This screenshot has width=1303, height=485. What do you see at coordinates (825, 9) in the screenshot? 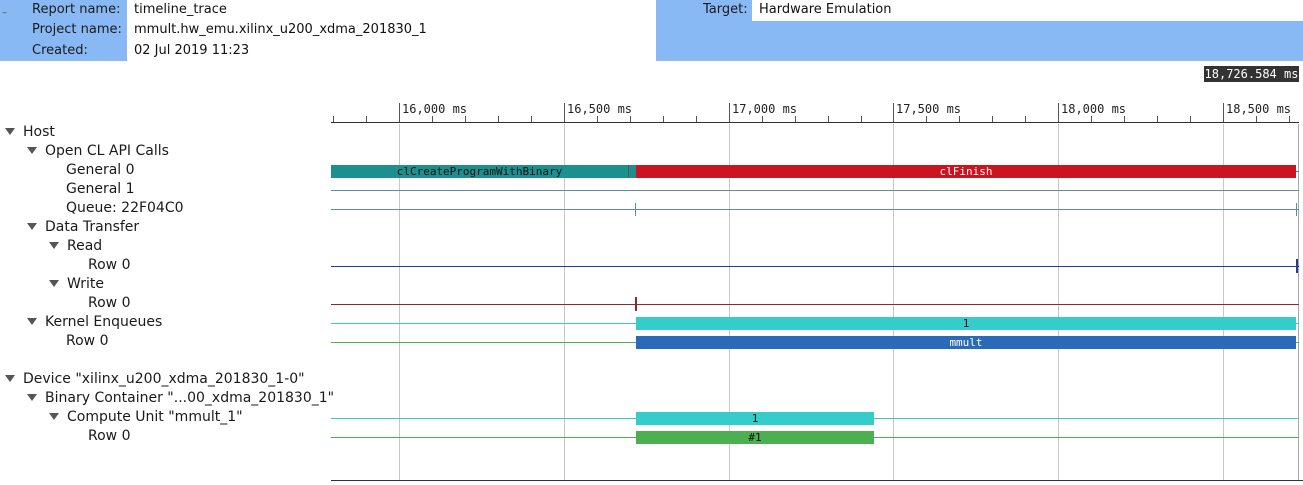
I see `target-value: Hardware Emulation` at bounding box center [825, 9].